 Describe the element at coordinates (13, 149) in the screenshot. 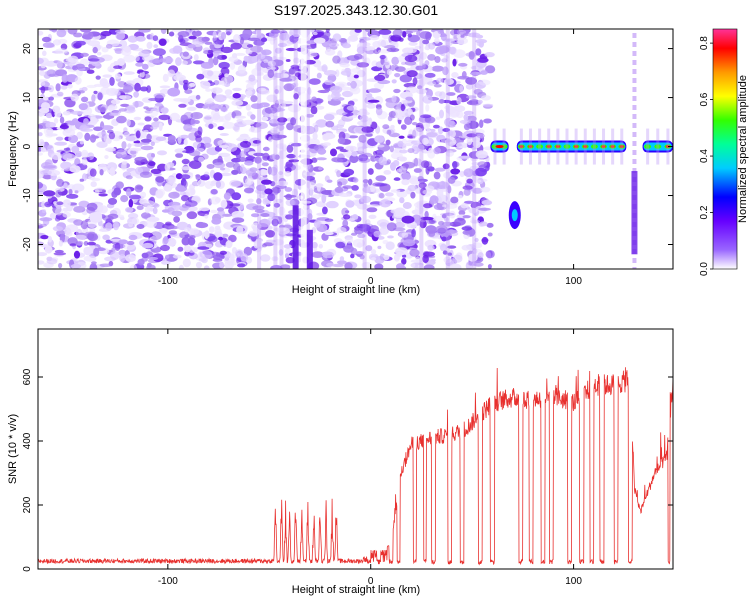

I see `spectrogram-y-label: Frequency (Hz)` at that location.